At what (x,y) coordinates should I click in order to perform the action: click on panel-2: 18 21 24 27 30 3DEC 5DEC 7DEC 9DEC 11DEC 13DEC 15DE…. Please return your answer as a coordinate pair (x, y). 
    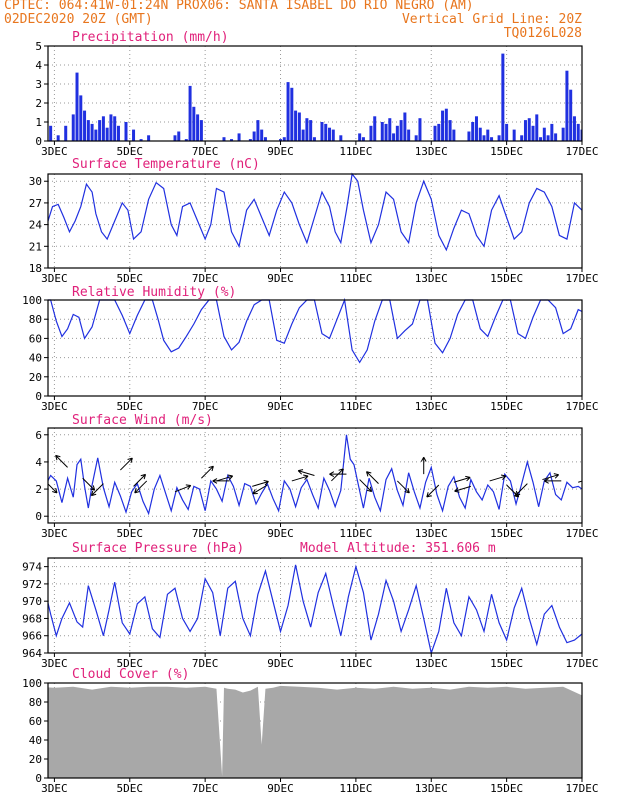
    Looking at the image, I should click on (314, 221).